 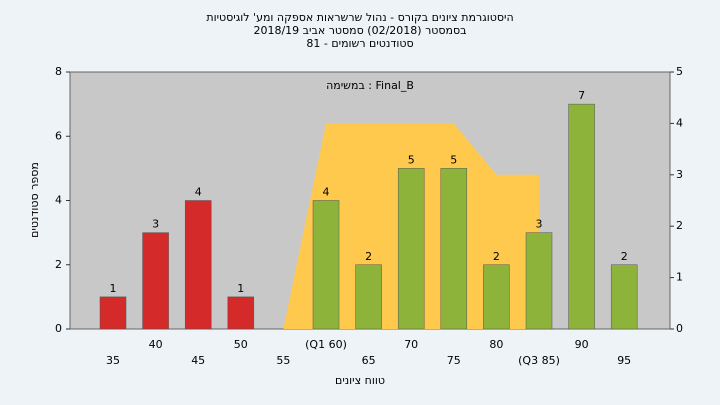 I want to click on x-tick-label: 50, so click(x=241, y=344).